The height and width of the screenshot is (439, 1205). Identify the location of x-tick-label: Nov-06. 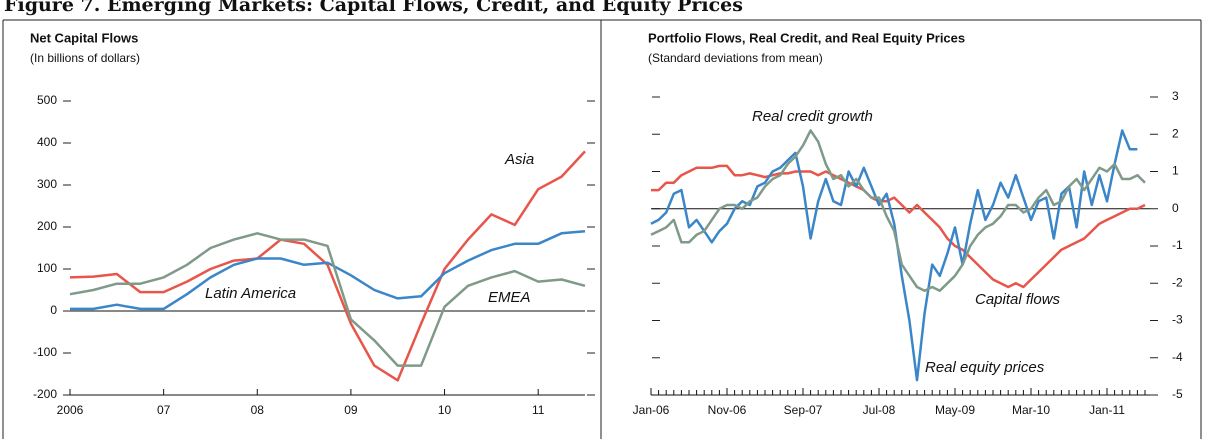
(727, 410).